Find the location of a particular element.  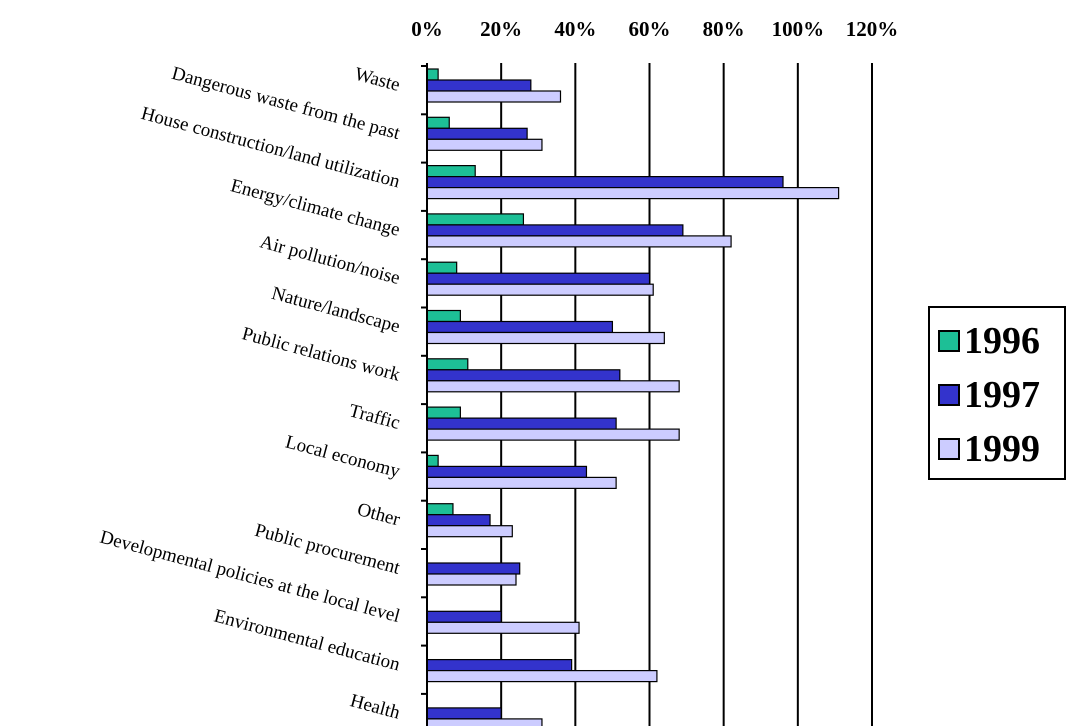

legend-label-1999: 1999 is located at coordinates (1002, 449).